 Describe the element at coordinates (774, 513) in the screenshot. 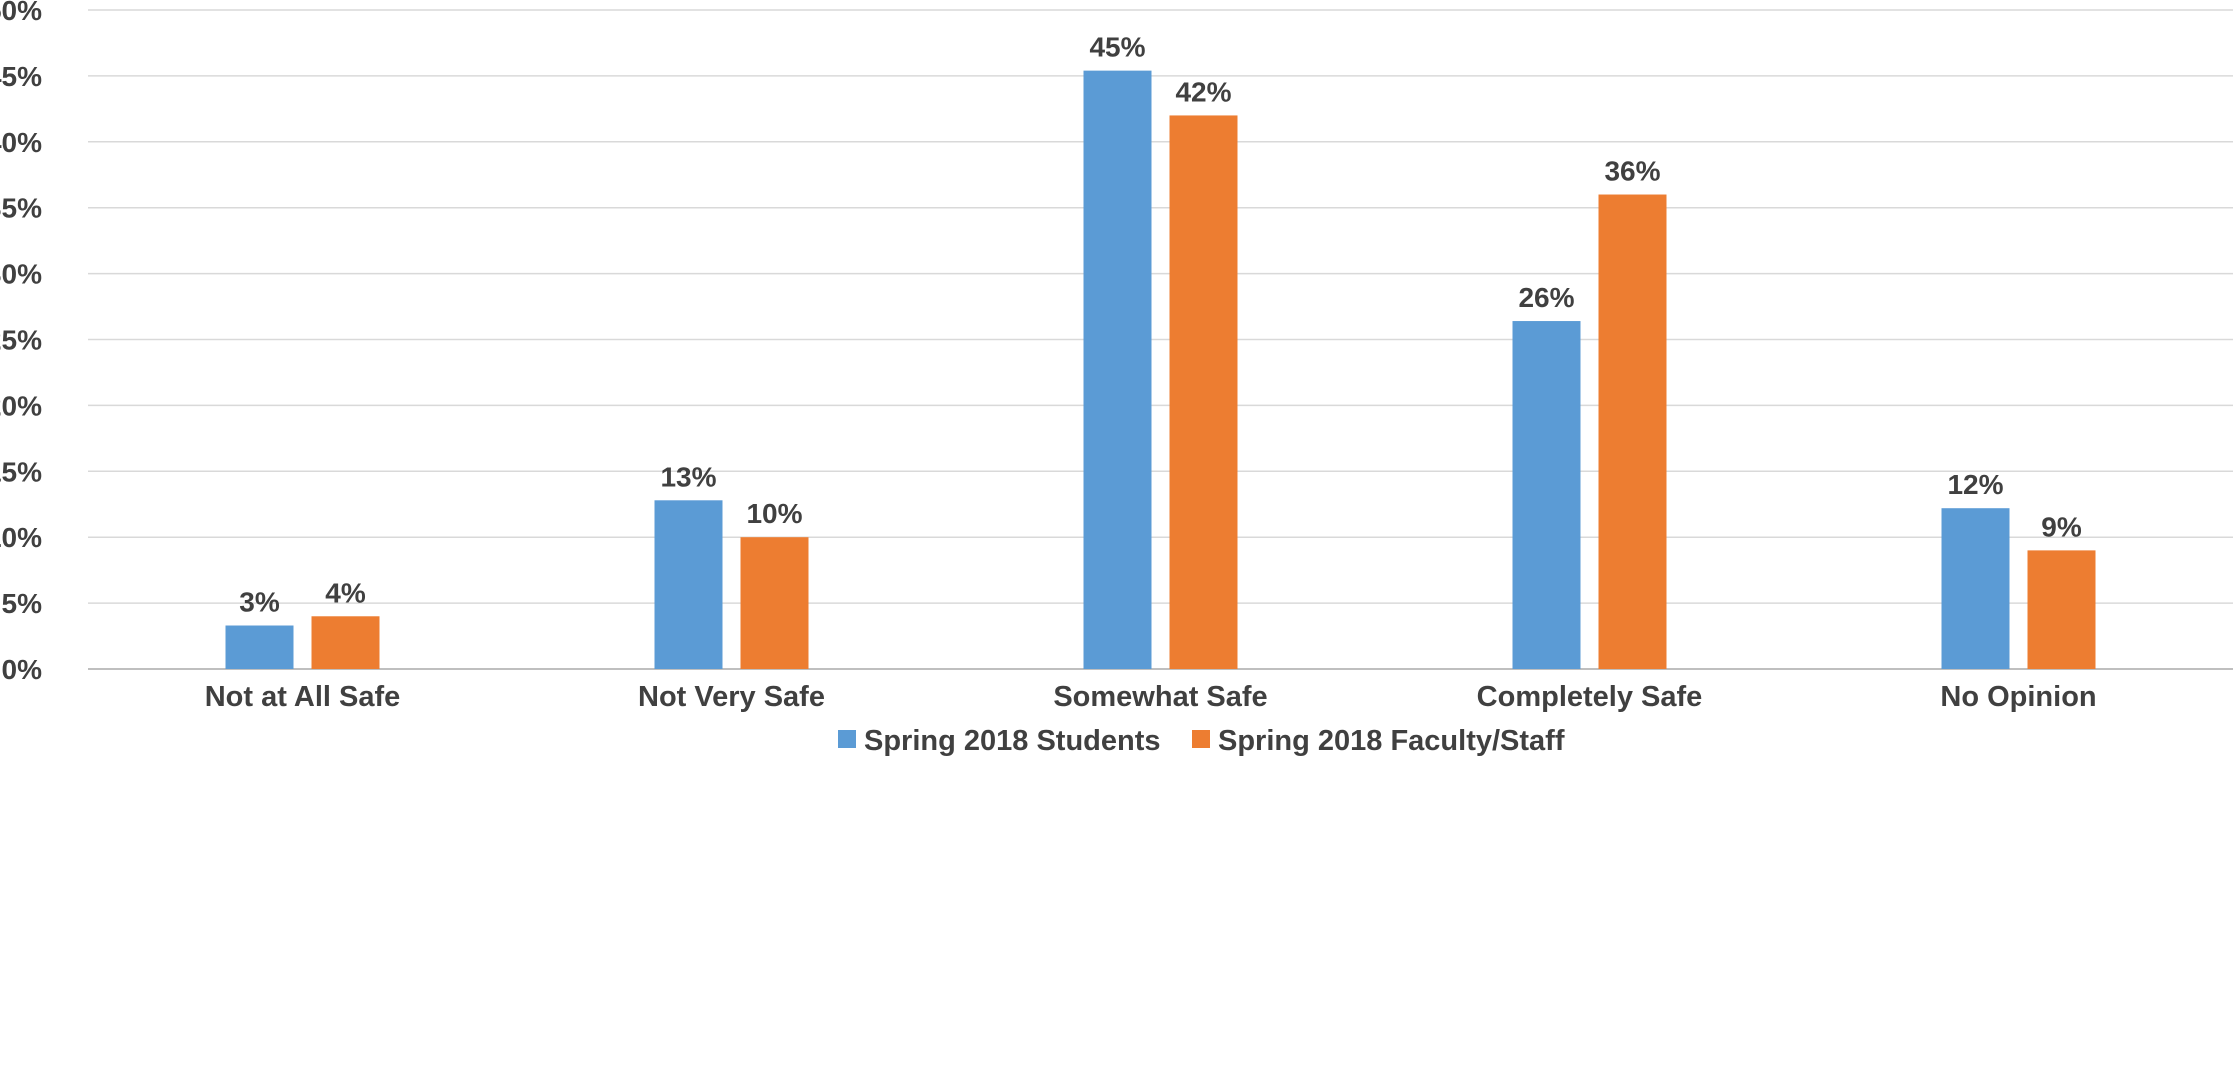

I see `data-label: 10%` at that location.